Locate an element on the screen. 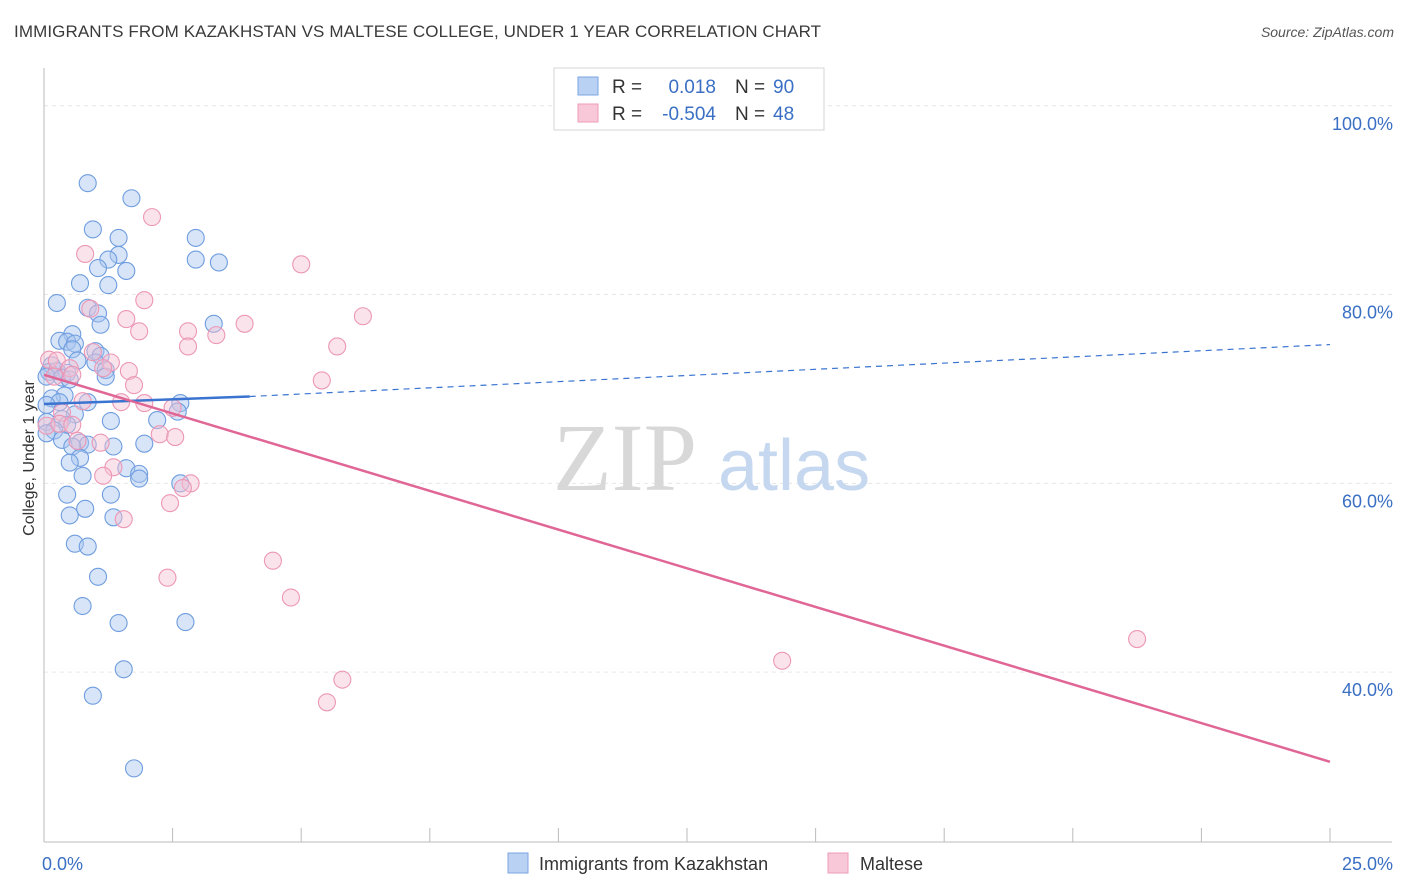 This screenshot has height=892, width=1406. x-tick-labels: 0.0% 25.0% is located at coordinates (717, 864).